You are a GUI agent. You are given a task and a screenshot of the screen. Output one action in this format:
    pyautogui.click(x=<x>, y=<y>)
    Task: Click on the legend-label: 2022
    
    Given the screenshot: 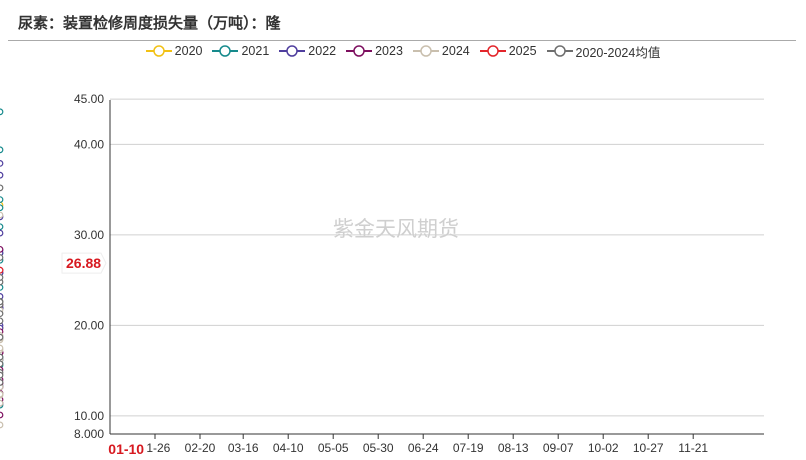 What is the action you would take?
    pyautogui.click(x=322, y=51)
    